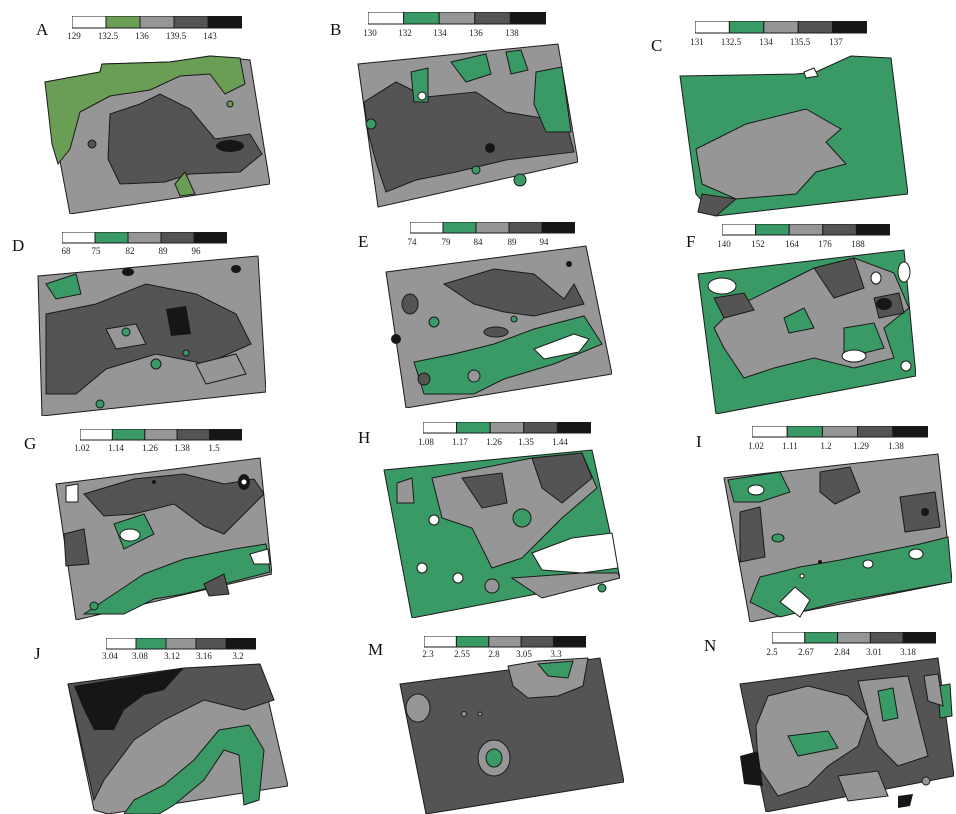  What do you see at coordinates (144, 238) in the screenshot?
I see `legend-scale-d` at bounding box center [144, 238].